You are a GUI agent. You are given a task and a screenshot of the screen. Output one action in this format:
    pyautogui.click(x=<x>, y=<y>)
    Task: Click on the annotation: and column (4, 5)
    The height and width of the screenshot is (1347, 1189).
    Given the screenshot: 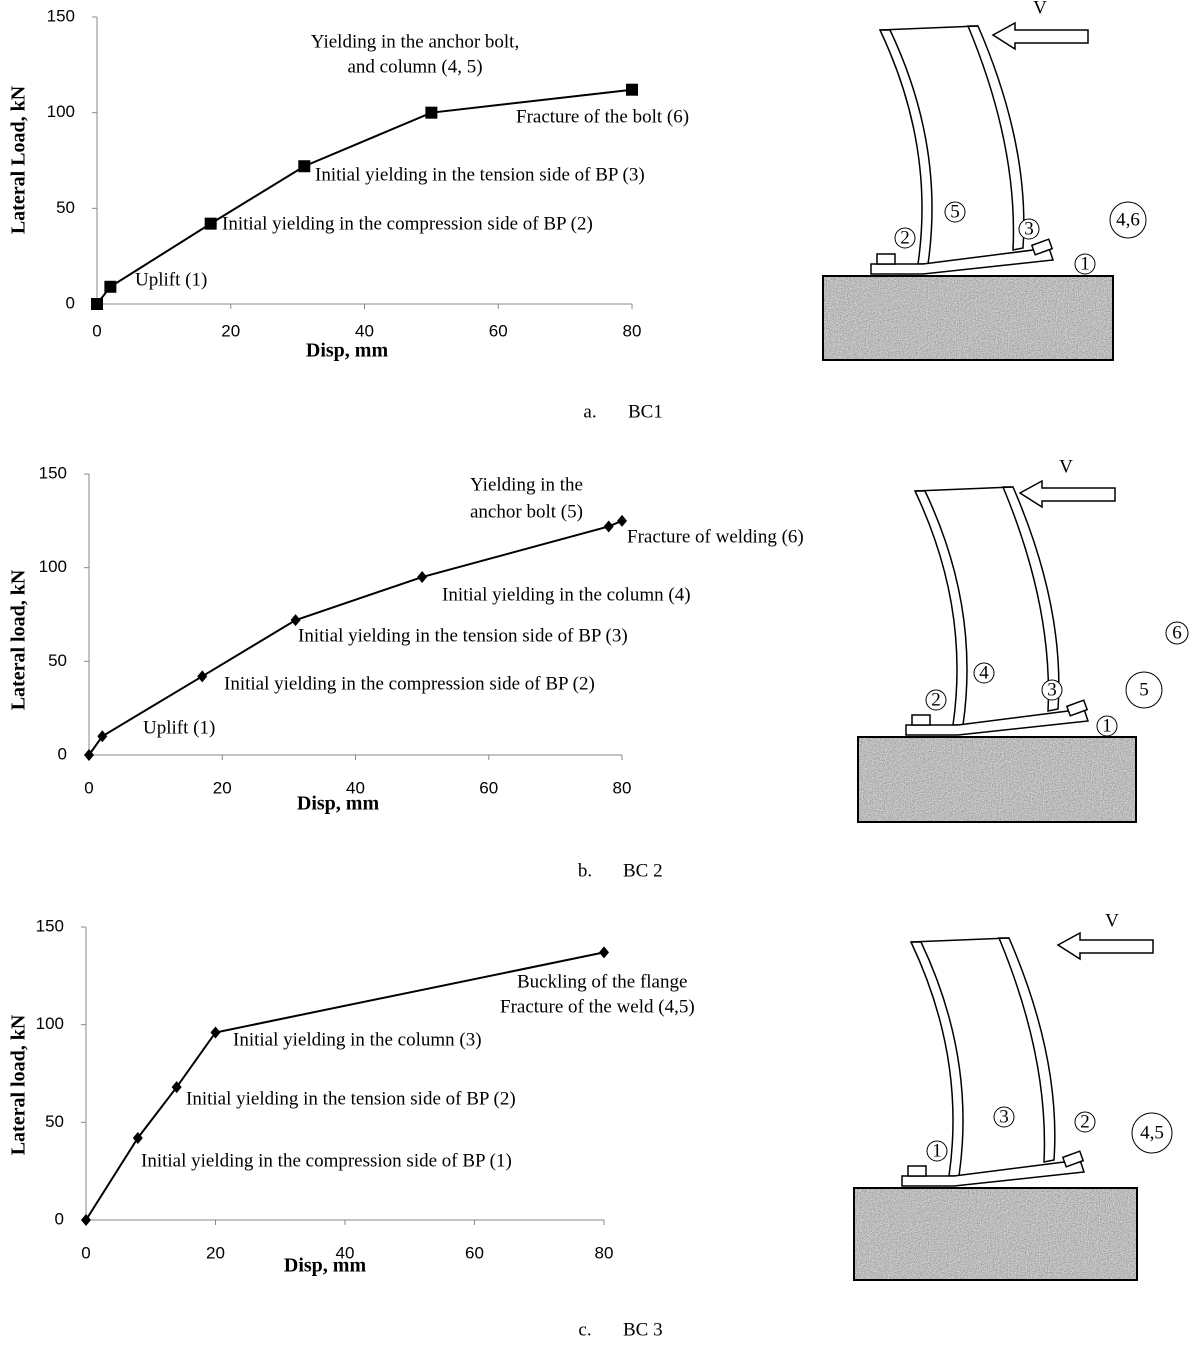 What is the action you would take?
    pyautogui.click(x=414, y=66)
    